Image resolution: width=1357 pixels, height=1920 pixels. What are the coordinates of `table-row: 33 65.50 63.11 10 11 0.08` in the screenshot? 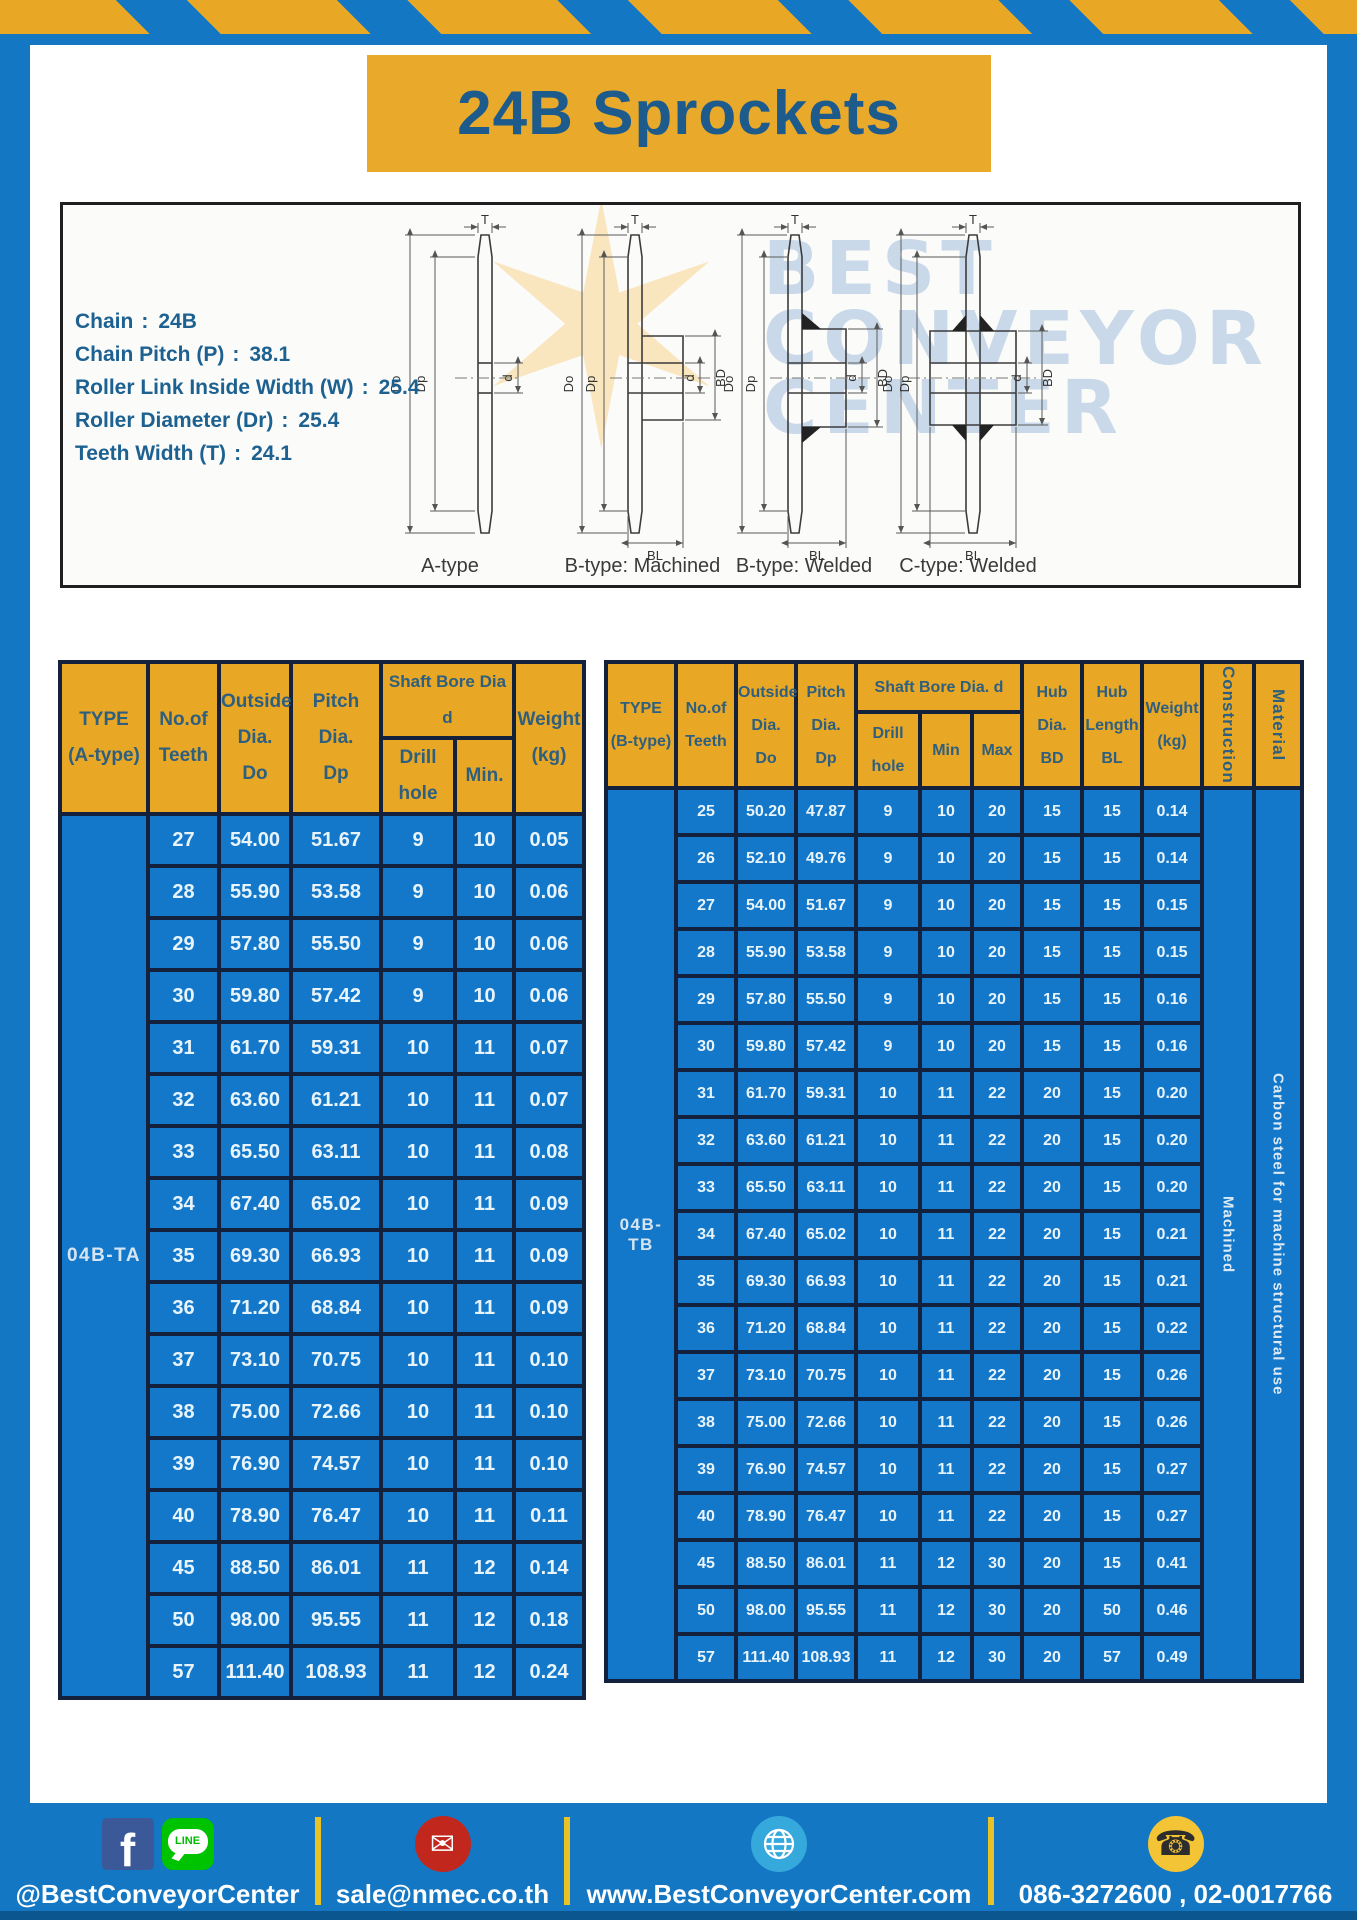 It's located at (323, 1152).